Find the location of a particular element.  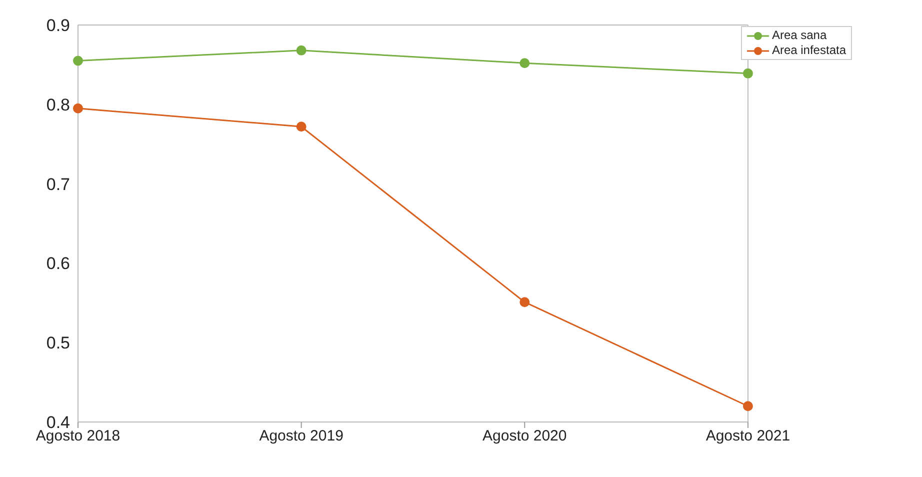

y-tick-label: 0.8 is located at coordinates (58, 104).